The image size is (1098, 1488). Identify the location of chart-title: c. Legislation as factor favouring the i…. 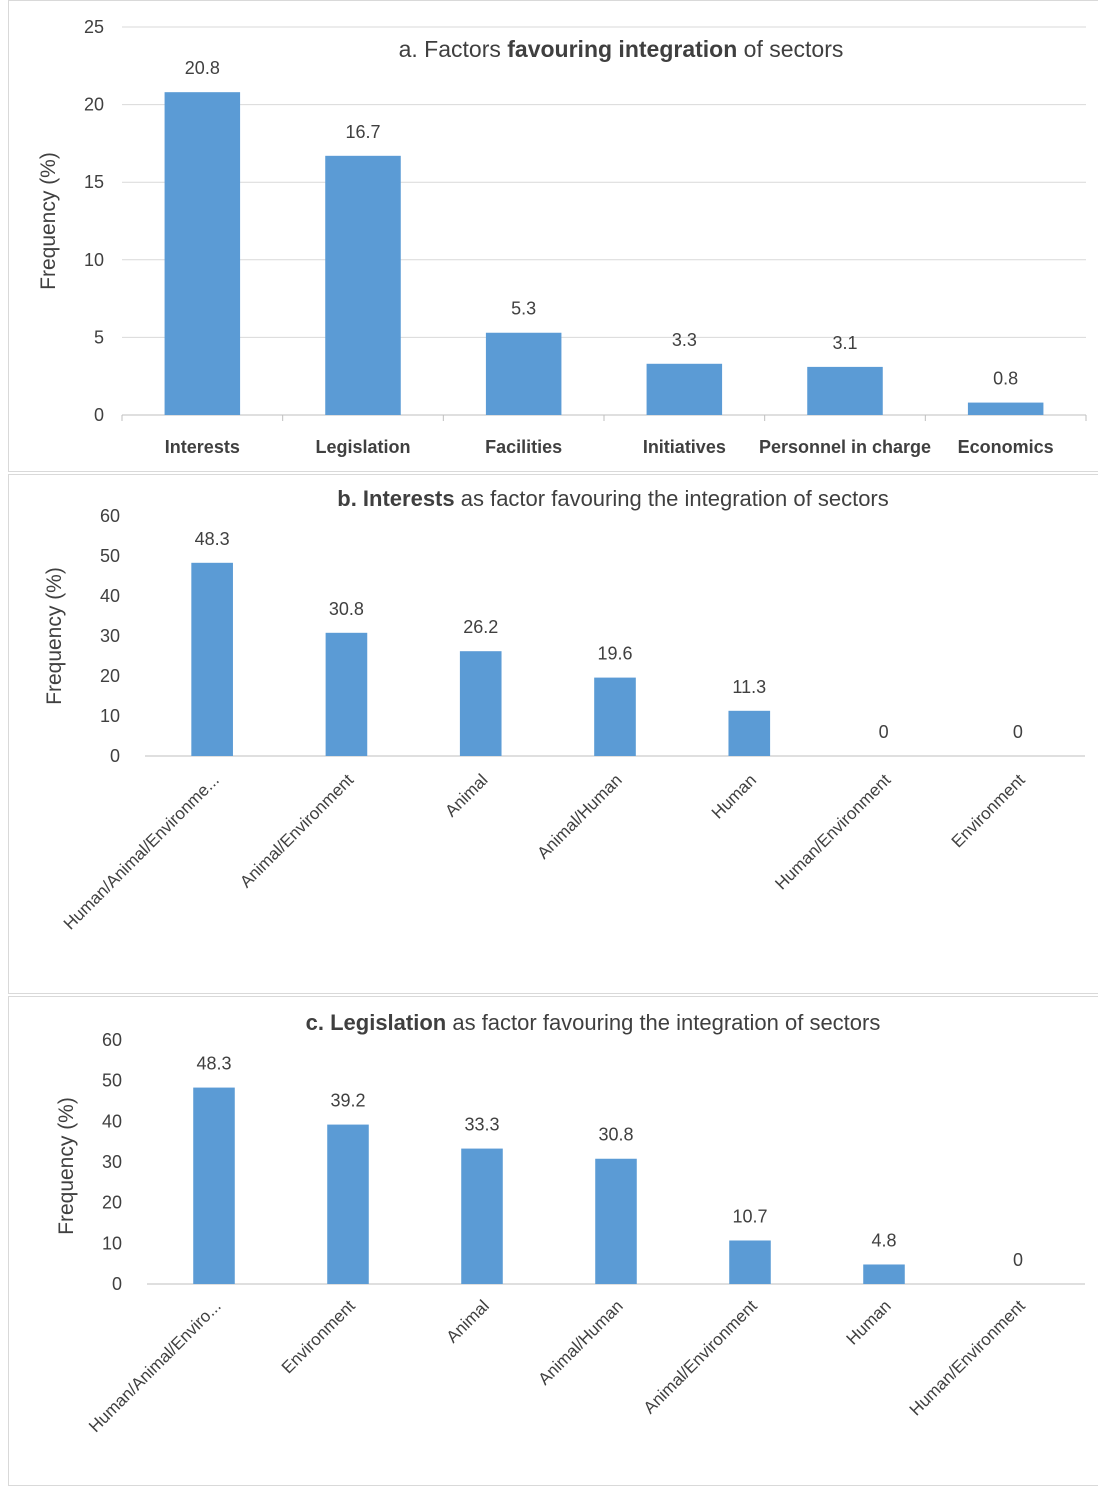
(593, 1022).